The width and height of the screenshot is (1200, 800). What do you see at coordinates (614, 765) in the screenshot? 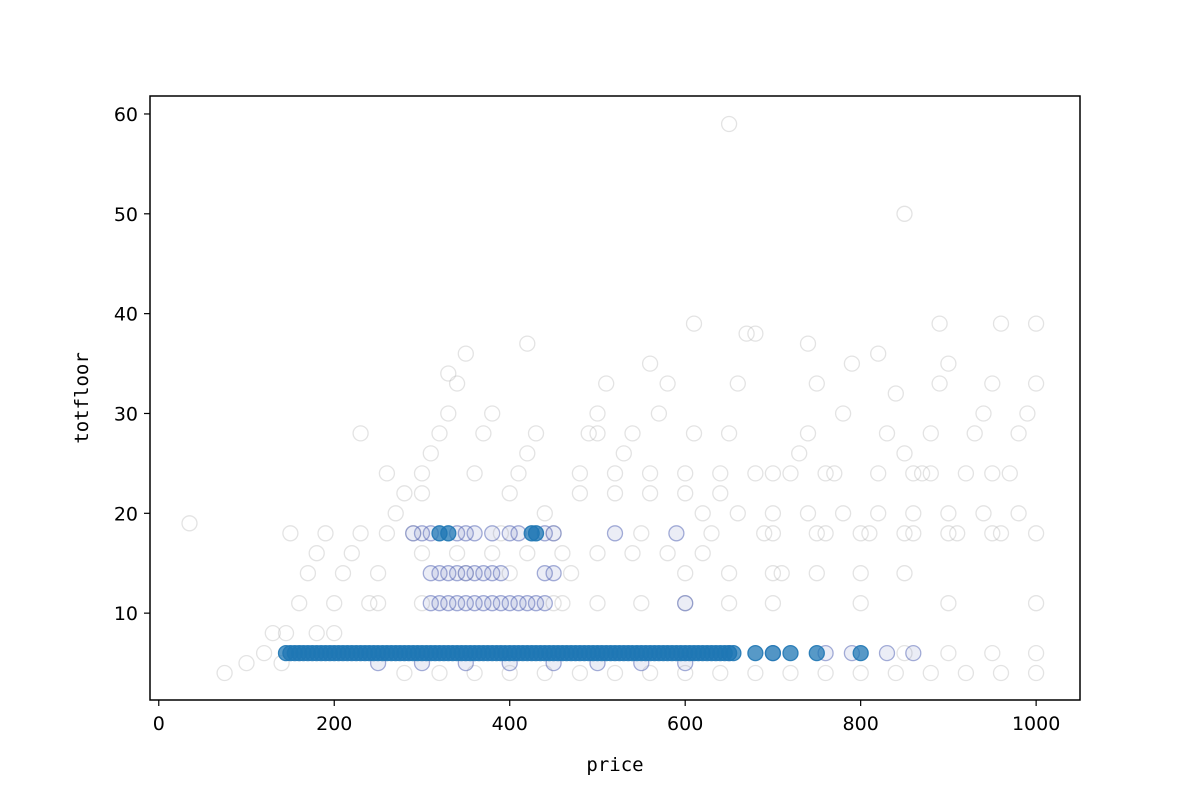
I see `x-axis-label: price` at bounding box center [614, 765].